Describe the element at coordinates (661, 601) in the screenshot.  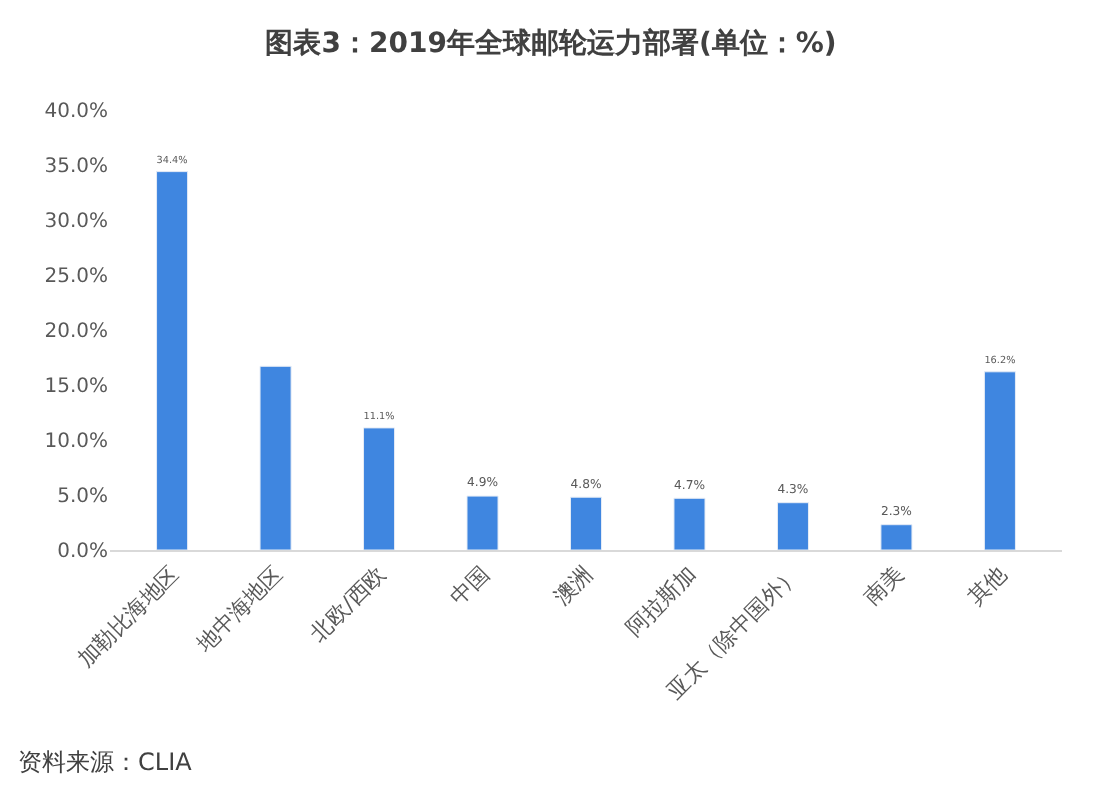
I see `x-tick-label: 阿拉斯加` at that location.